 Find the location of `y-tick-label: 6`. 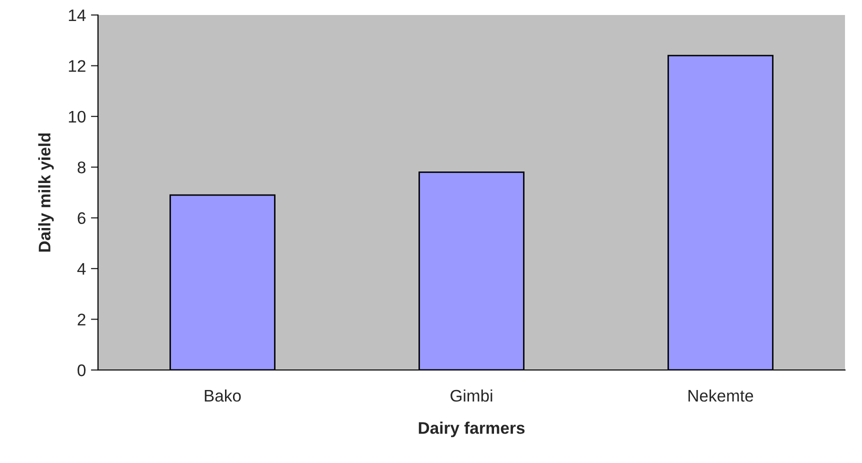

y-tick-label: 6 is located at coordinates (82, 218).